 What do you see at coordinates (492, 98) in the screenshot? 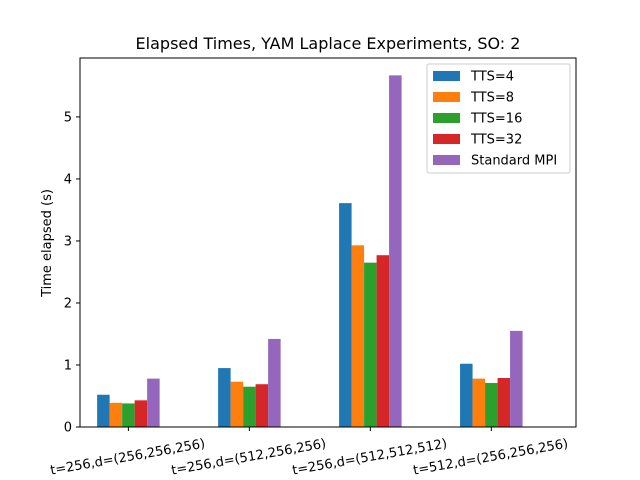
I see `legend-label: TTS=8` at bounding box center [492, 98].